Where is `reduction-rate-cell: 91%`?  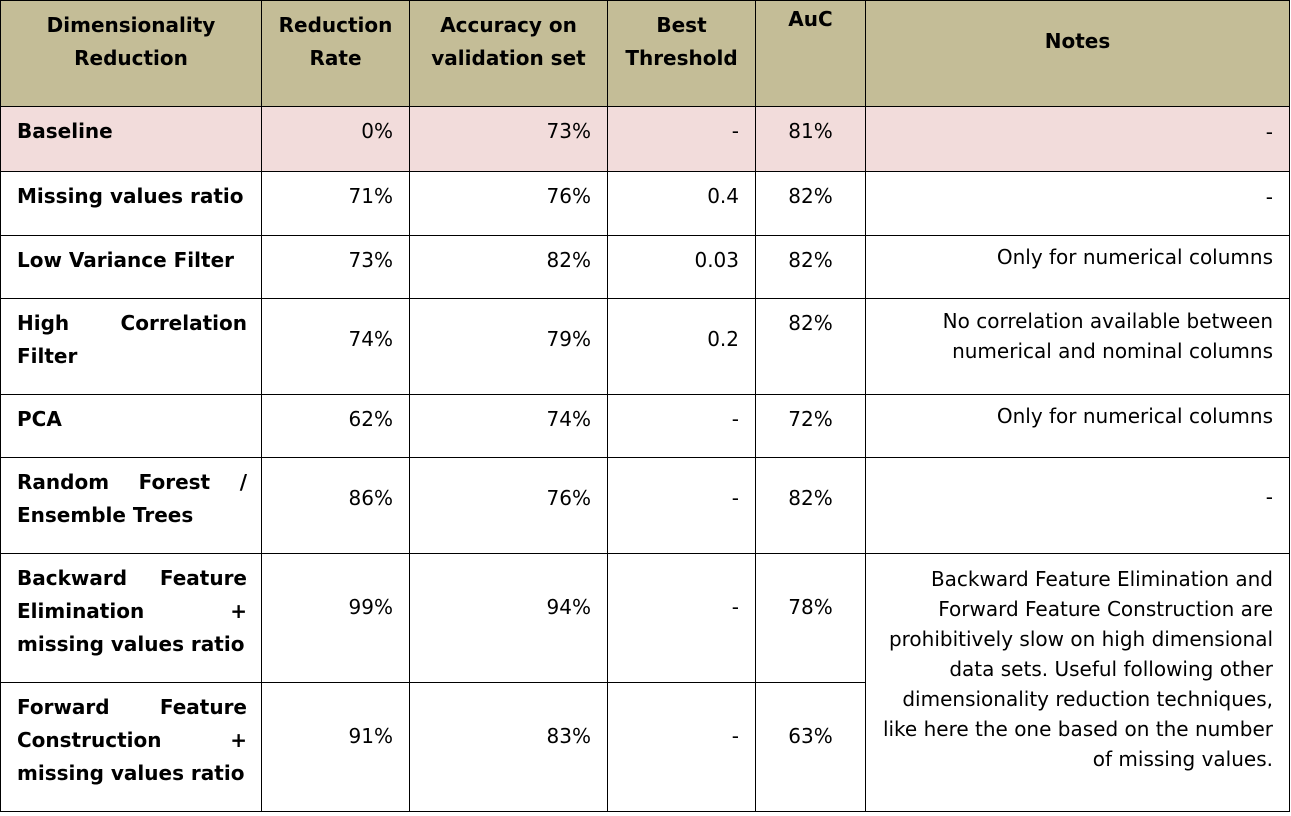 reduction-rate-cell: 91% is located at coordinates (335, 747).